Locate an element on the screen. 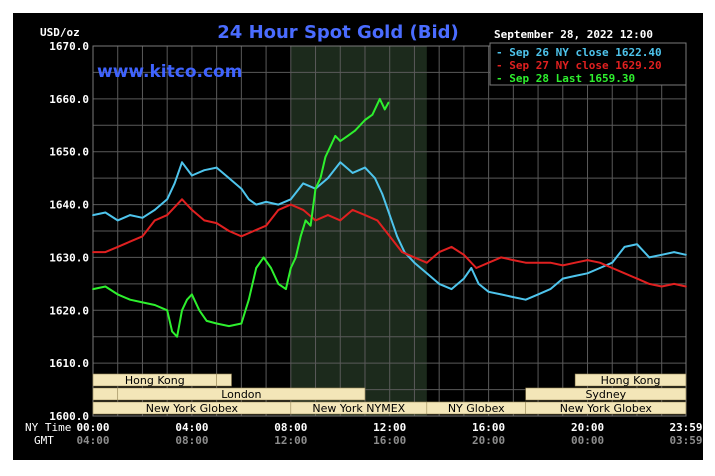 Image resolution: width=715 pixels, height=476 pixels. x-tick-label-ny: 04:00 is located at coordinates (191, 427).